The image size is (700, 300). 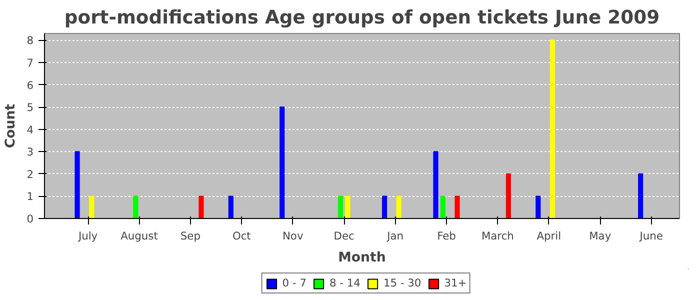 I want to click on x-tick-label: Dec, so click(x=344, y=236).